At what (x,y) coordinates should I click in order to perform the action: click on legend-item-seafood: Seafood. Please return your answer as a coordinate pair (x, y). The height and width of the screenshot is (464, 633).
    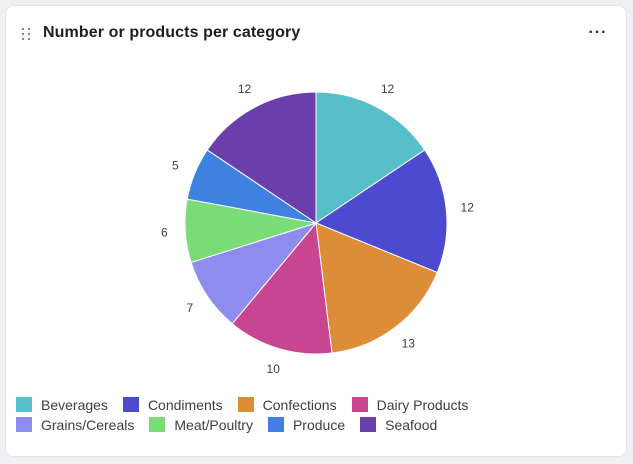
    Looking at the image, I should click on (398, 424).